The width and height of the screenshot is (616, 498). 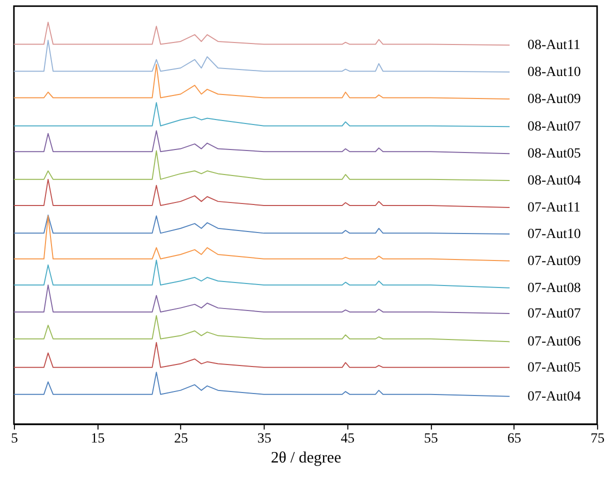 I want to click on series-label: 07-Aut08, so click(x=554, y=288).